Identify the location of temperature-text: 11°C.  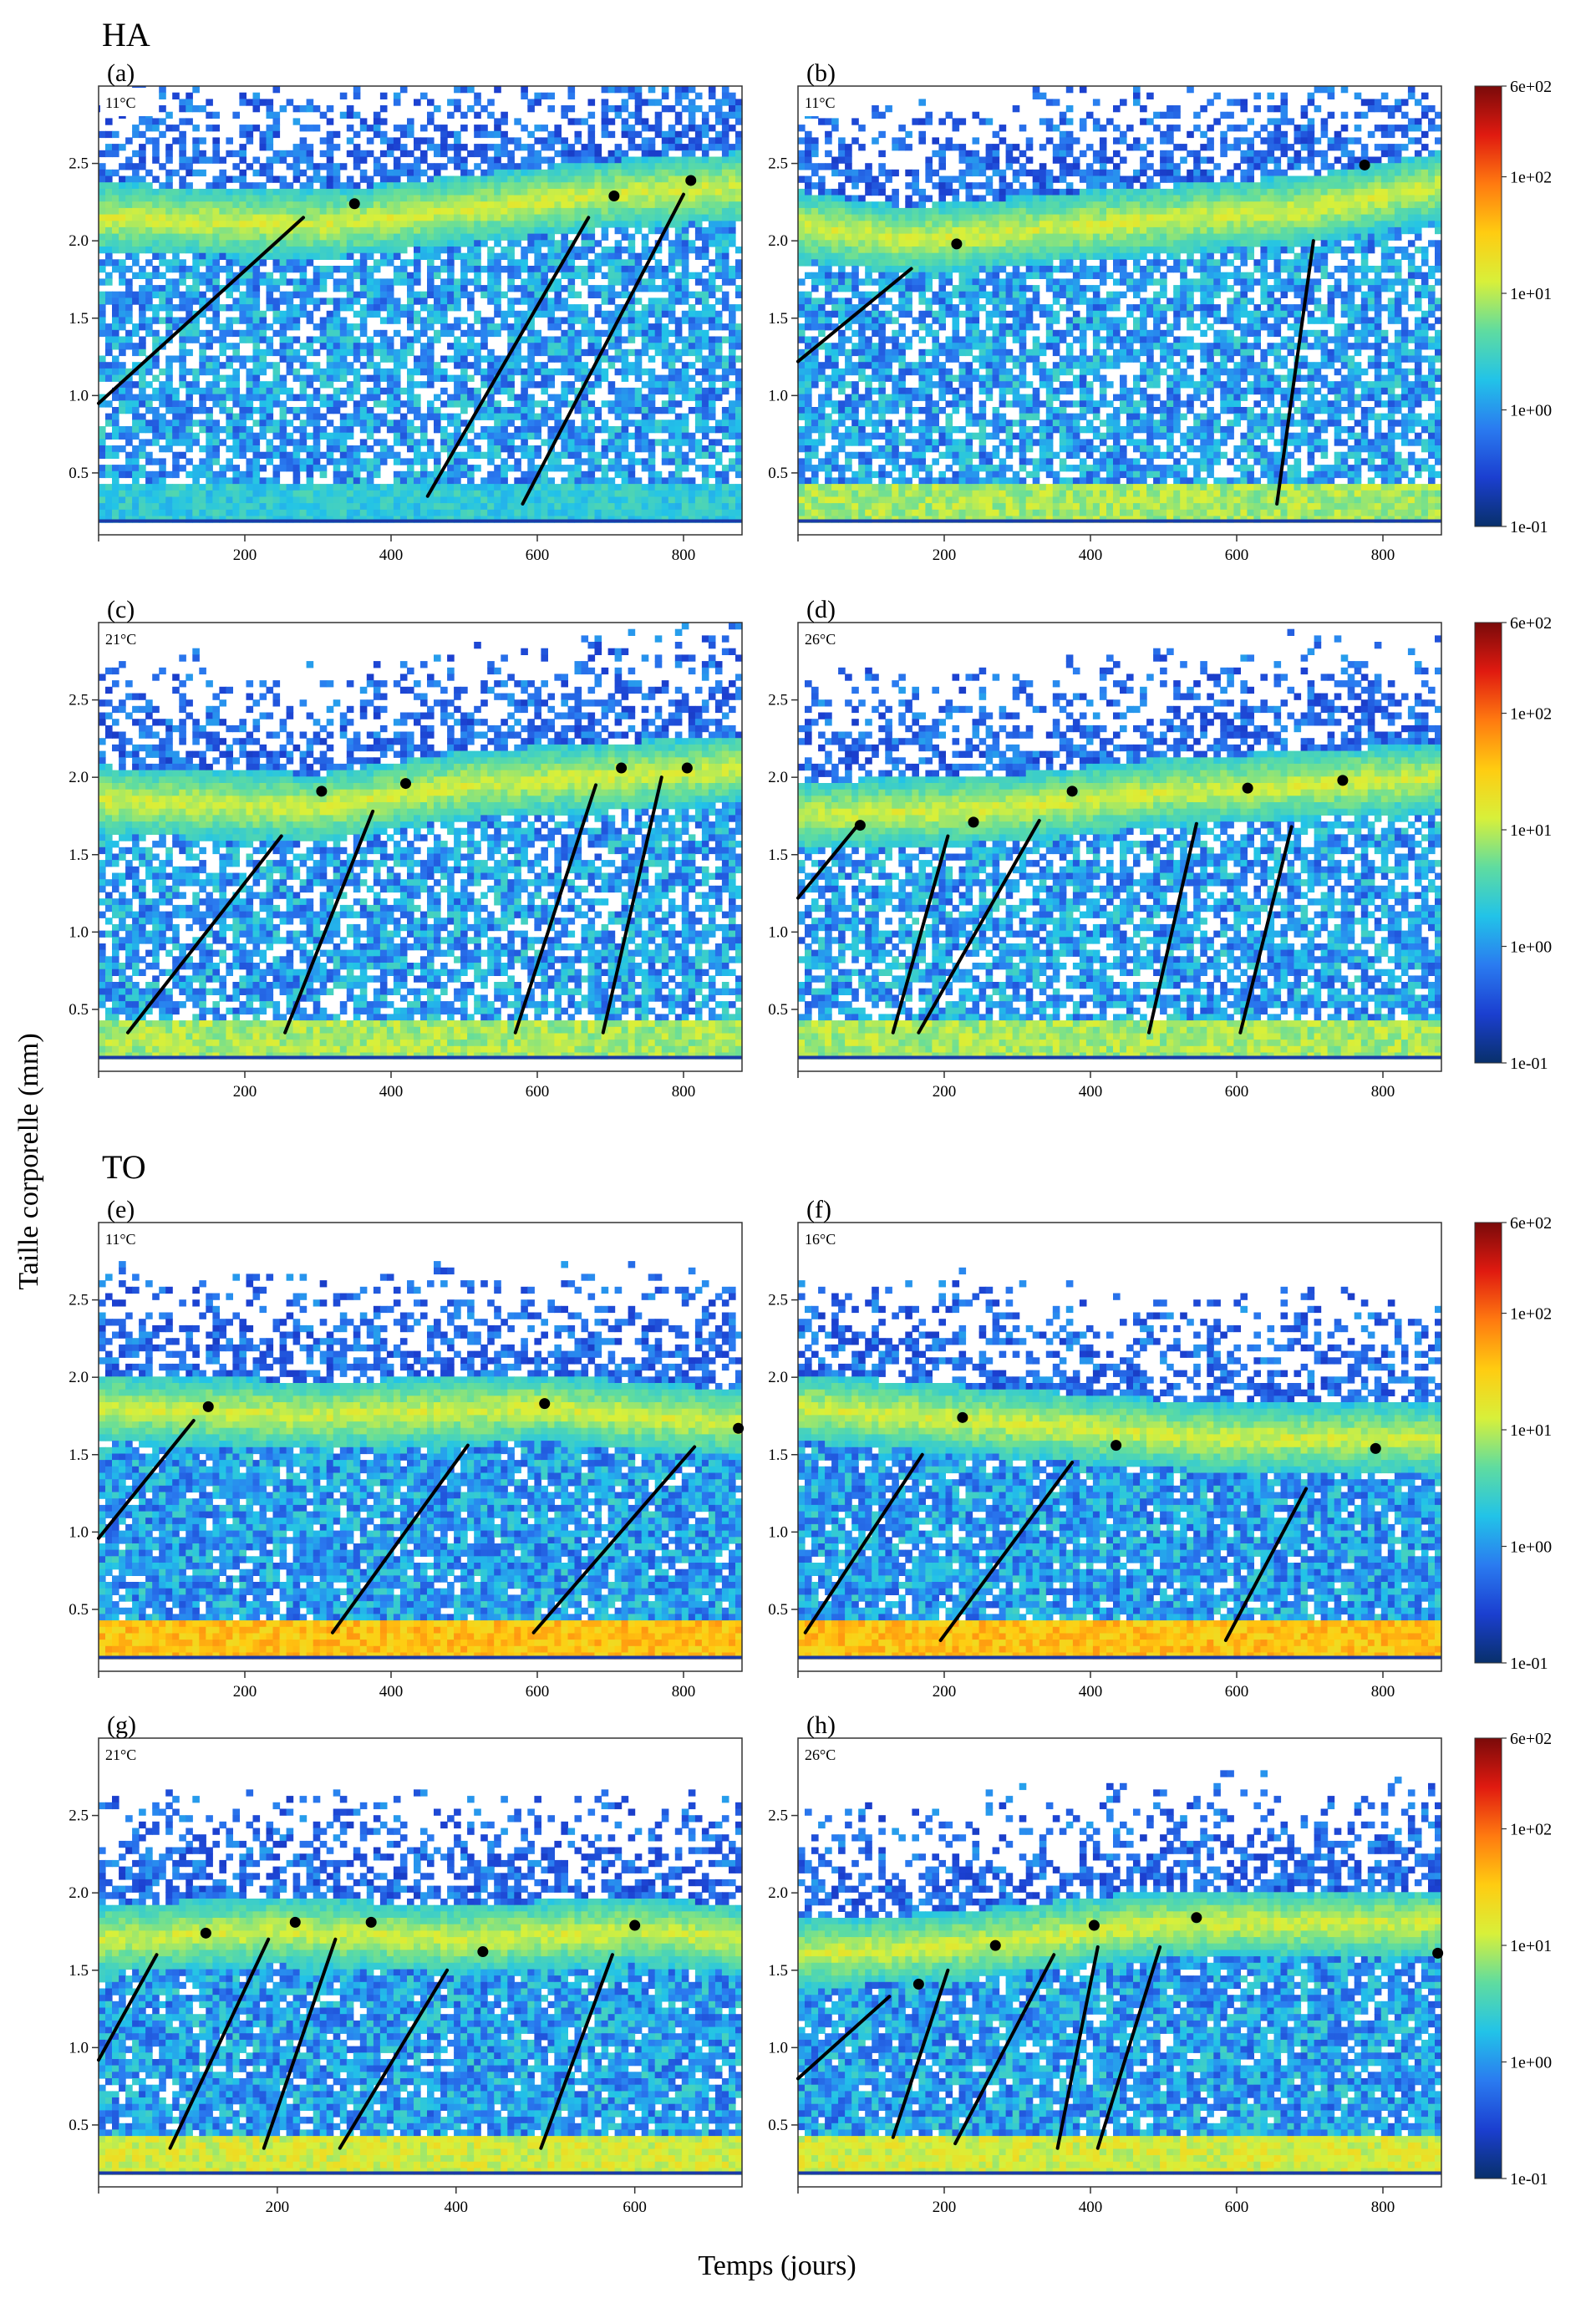
(120, 102).